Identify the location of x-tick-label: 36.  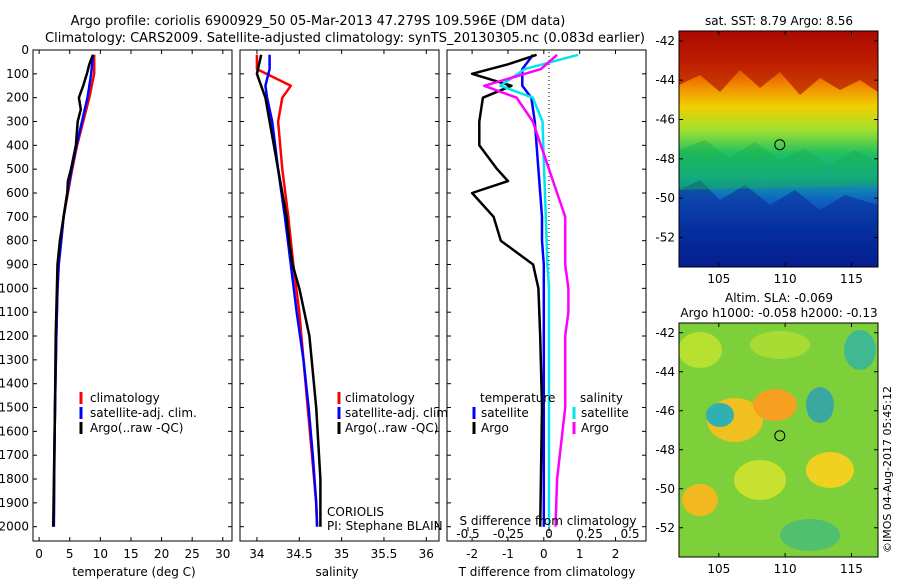
(426, 554).